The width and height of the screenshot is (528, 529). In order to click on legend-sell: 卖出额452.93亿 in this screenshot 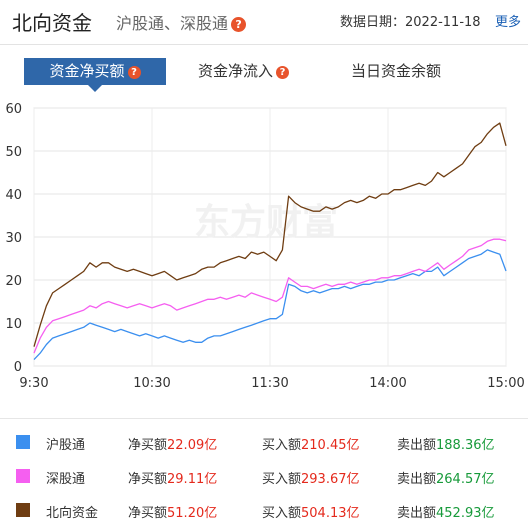, I will do `click(446, 513)`.